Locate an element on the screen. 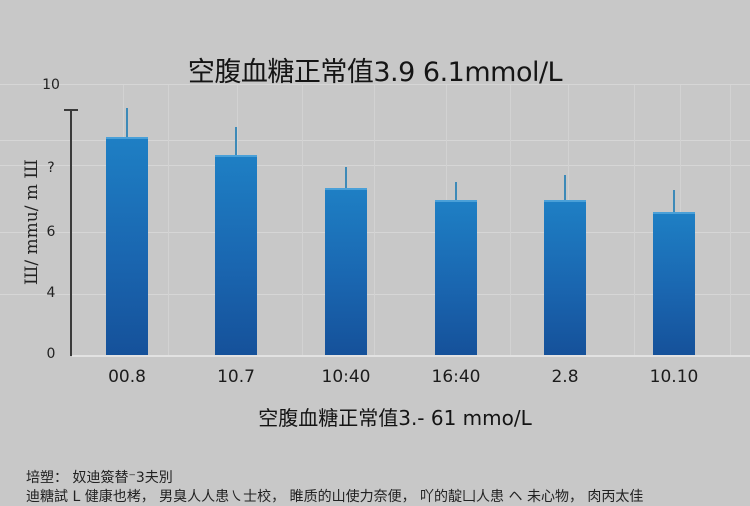 The width and height of the screenshot is (750, 506). x-tick-label: 2.8 is located at coordinates (565, 377).